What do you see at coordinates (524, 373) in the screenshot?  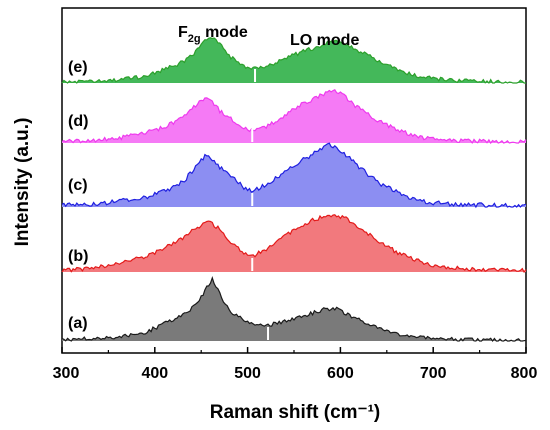 I see `x-tick-label-800: 800` at bounding box center [524, 373].